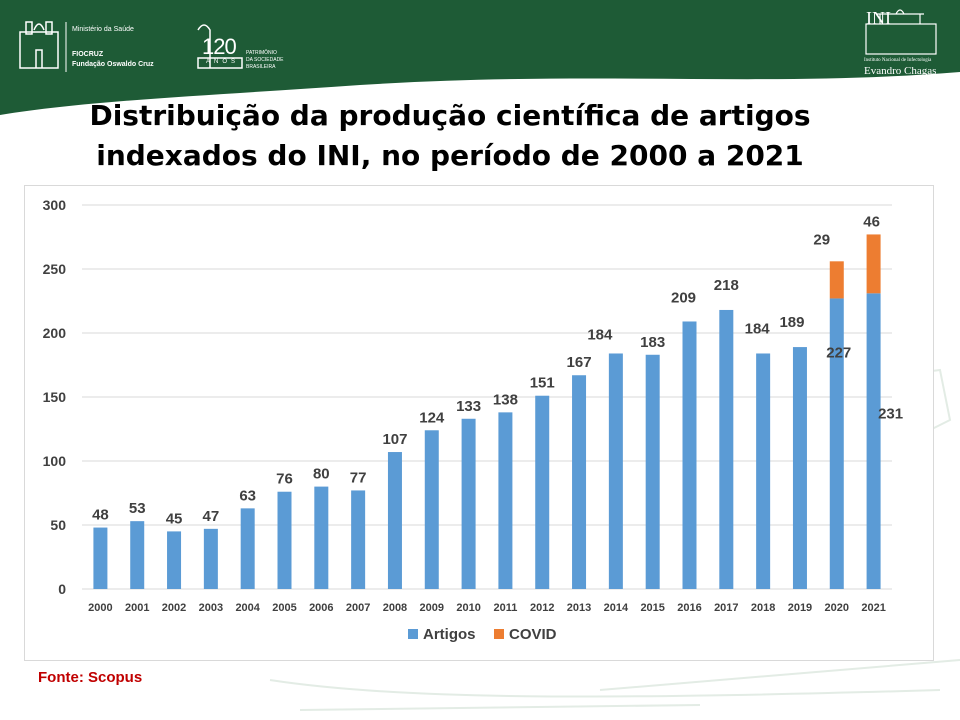 The width and height of the screenshot is (960, 720). I want to click on y-tick-label: 150, so click(55, 397).